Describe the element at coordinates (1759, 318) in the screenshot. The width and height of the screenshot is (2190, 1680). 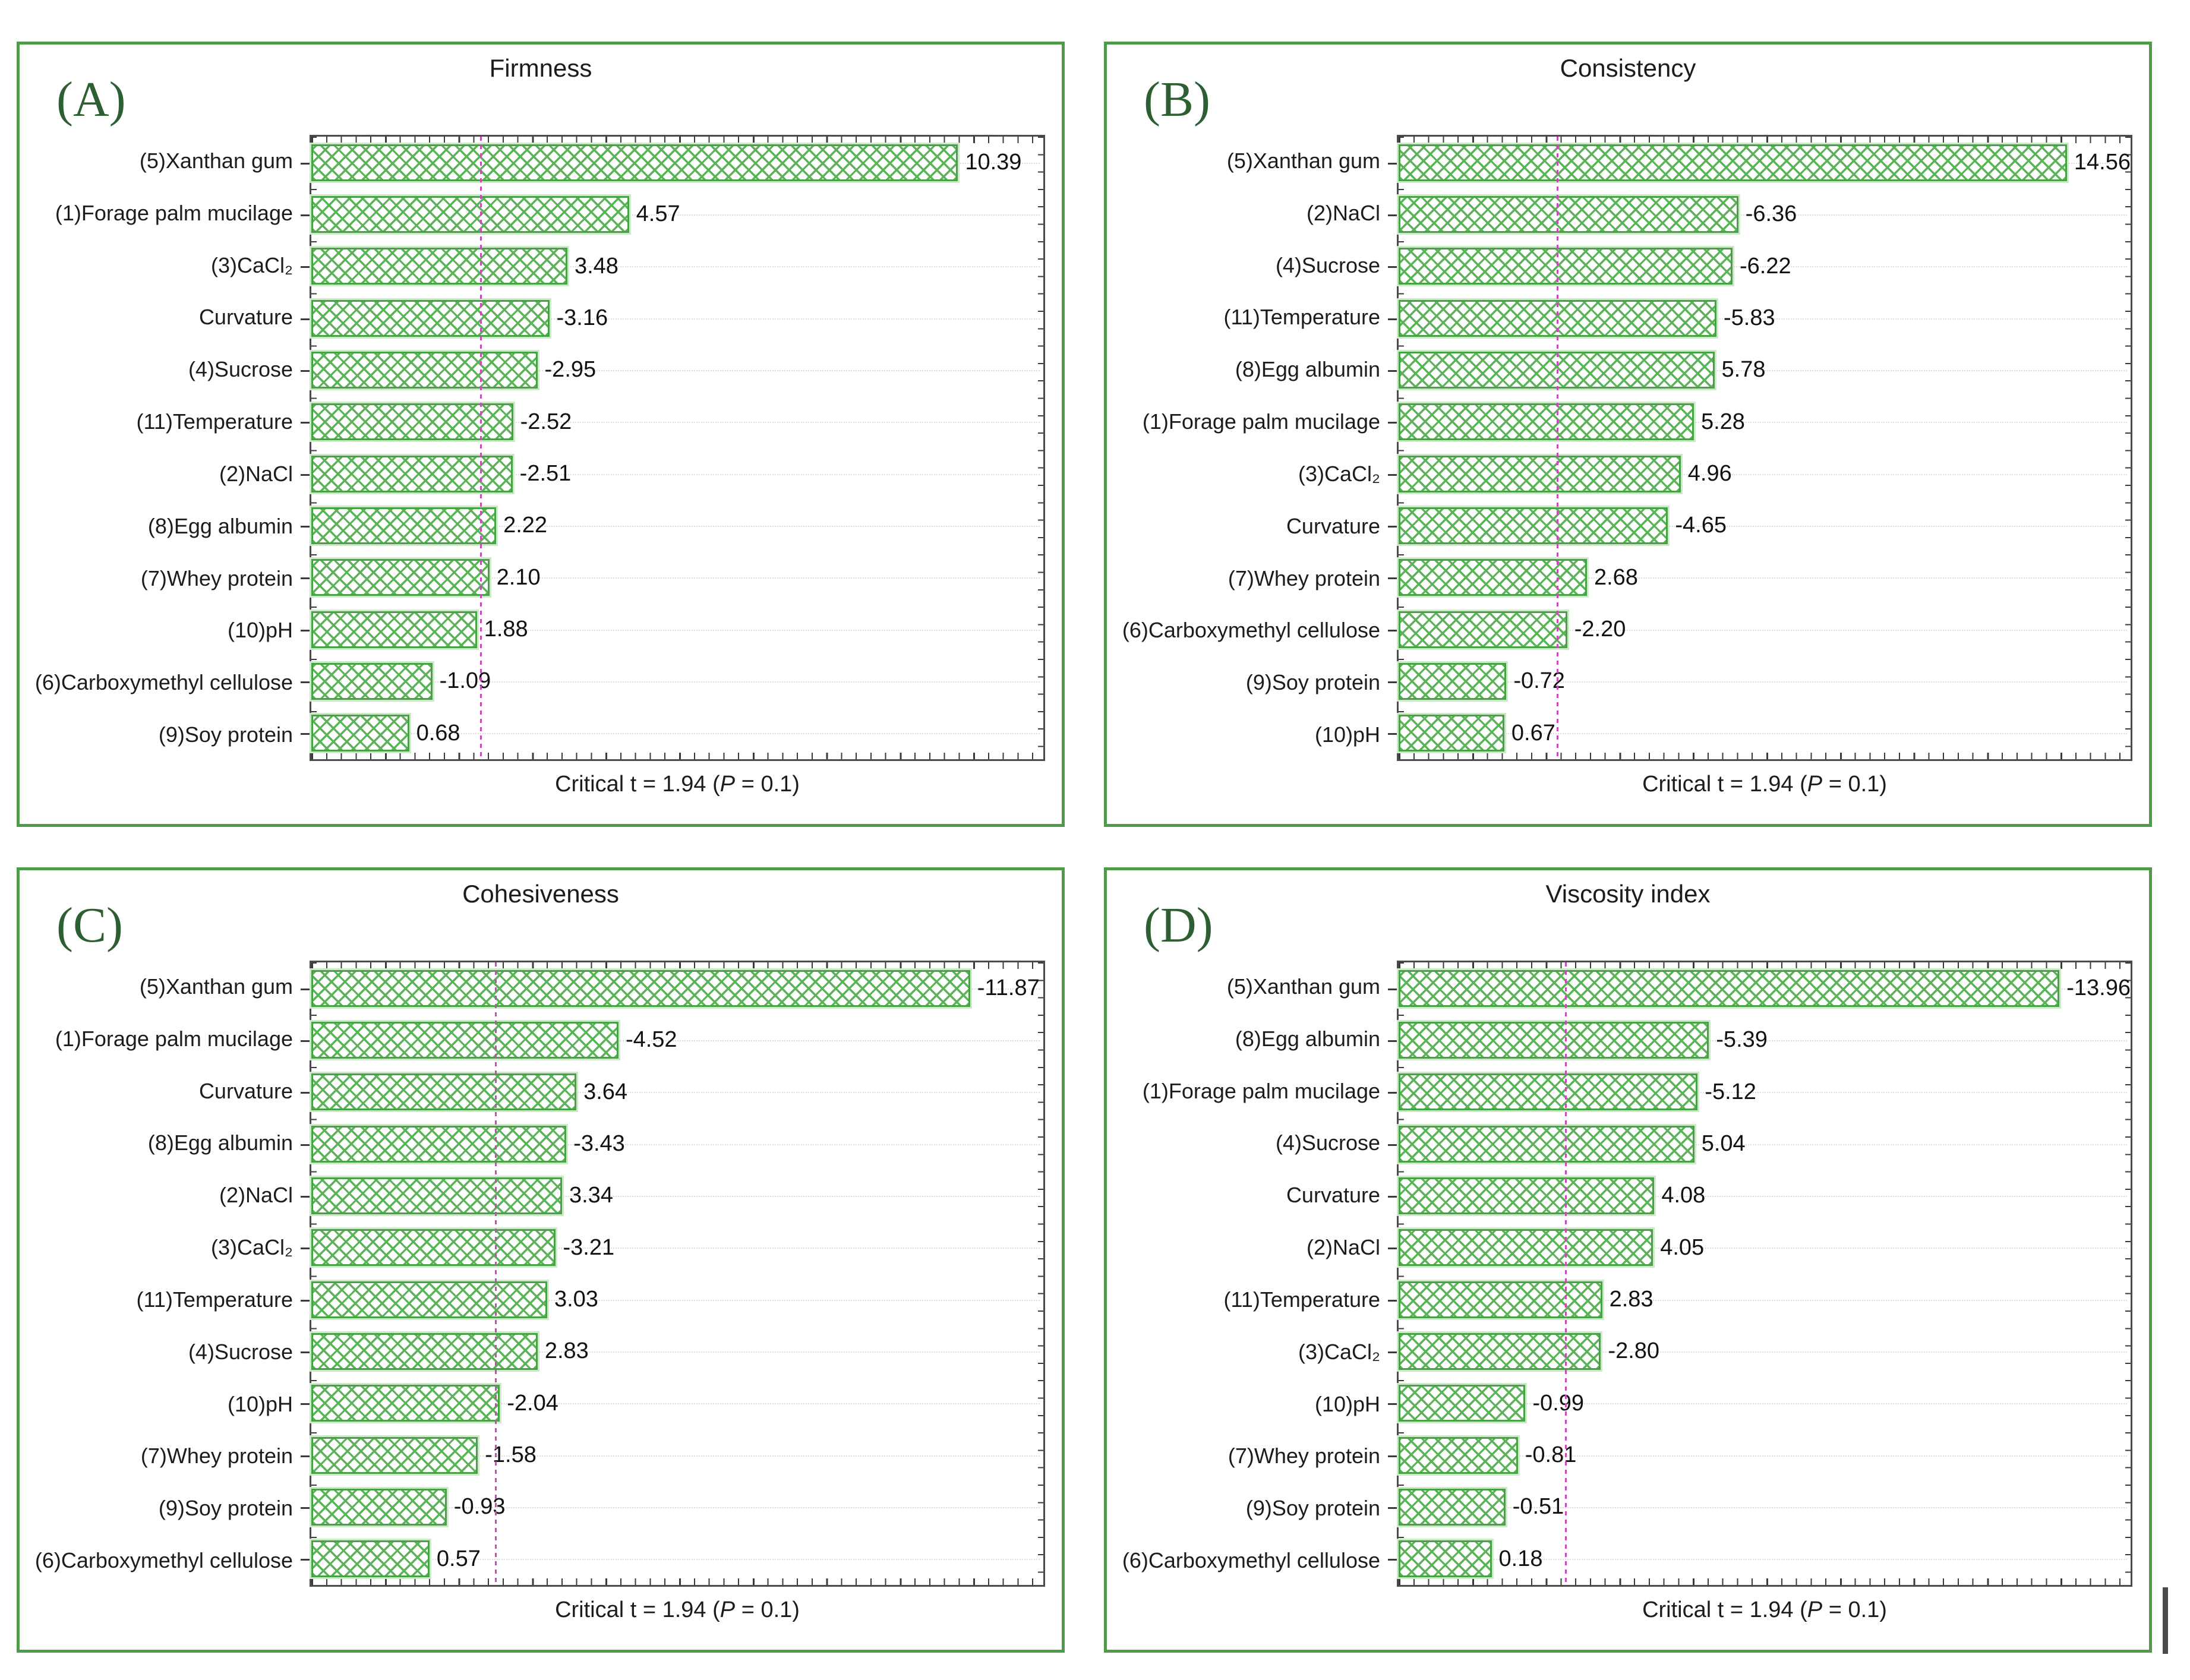
I see `bar-row: -5.83` at that location.